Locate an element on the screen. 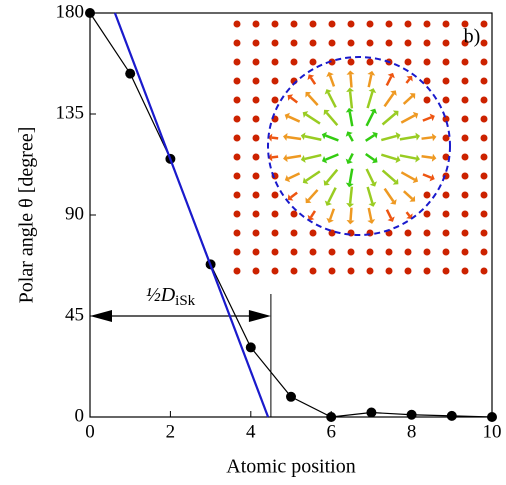 This screenshot has width=506, height=485. y-axis-label: Polar angle θ [degree] is located at coordinates (27, 215).